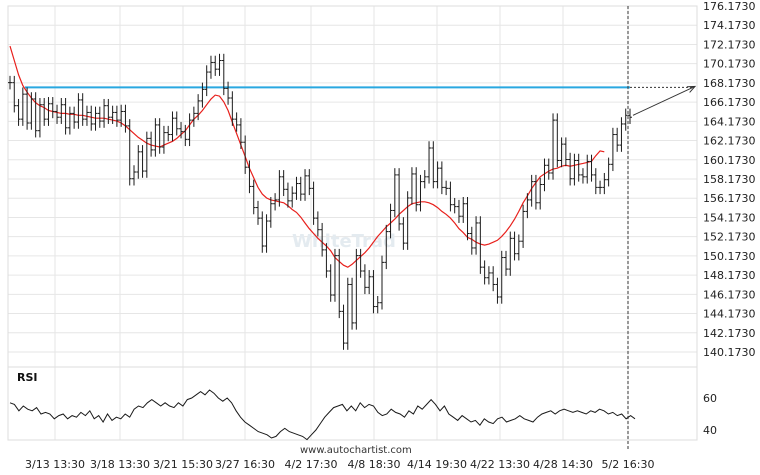  What do you see at coordinates (710, 398) in the screenshot?
I see `rsi-tick-label: 60` at bounding box center [710, 398].